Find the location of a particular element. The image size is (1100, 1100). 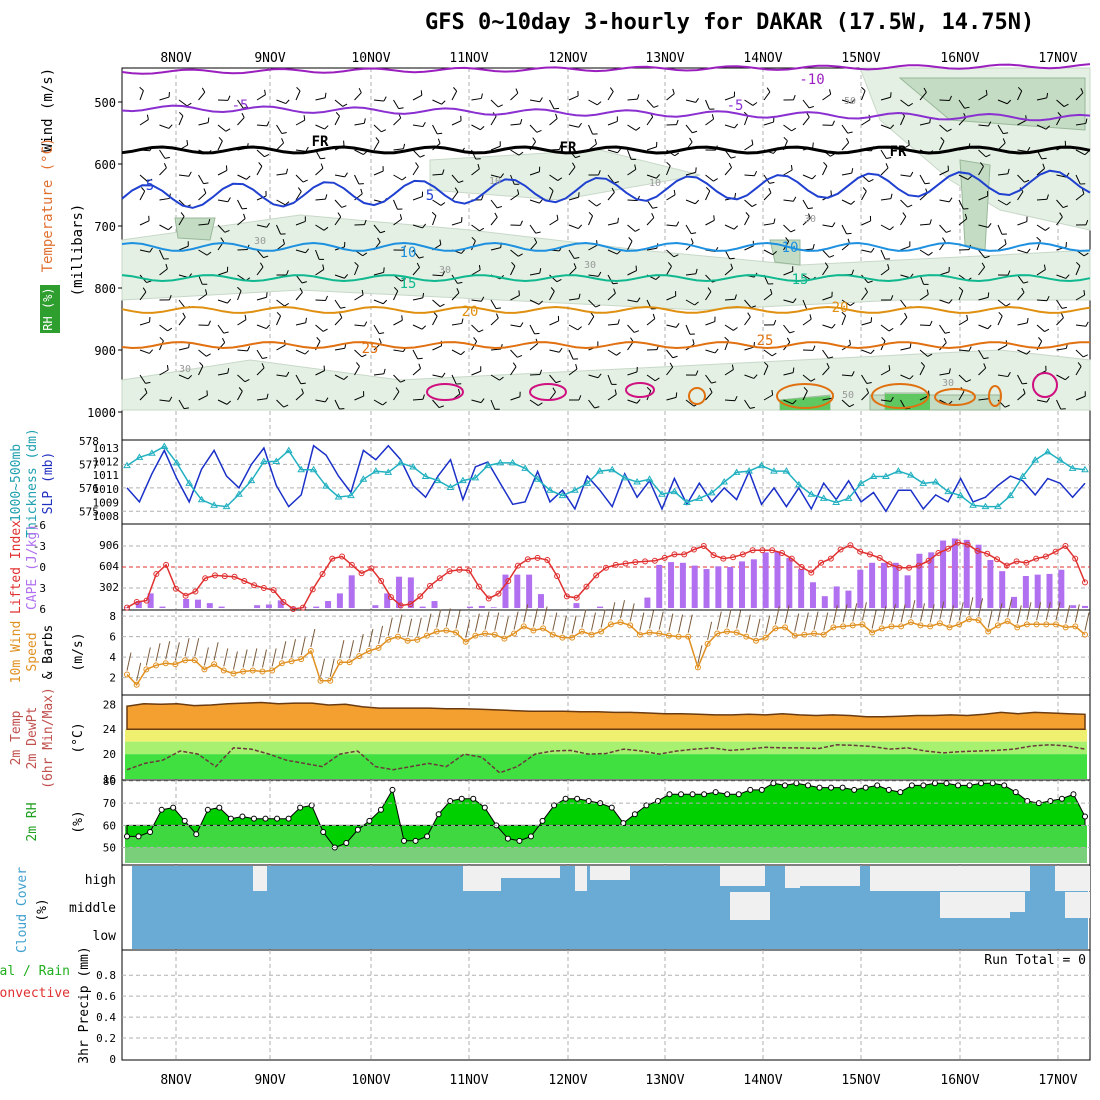

isotherm is located at coordinates (606, 278).